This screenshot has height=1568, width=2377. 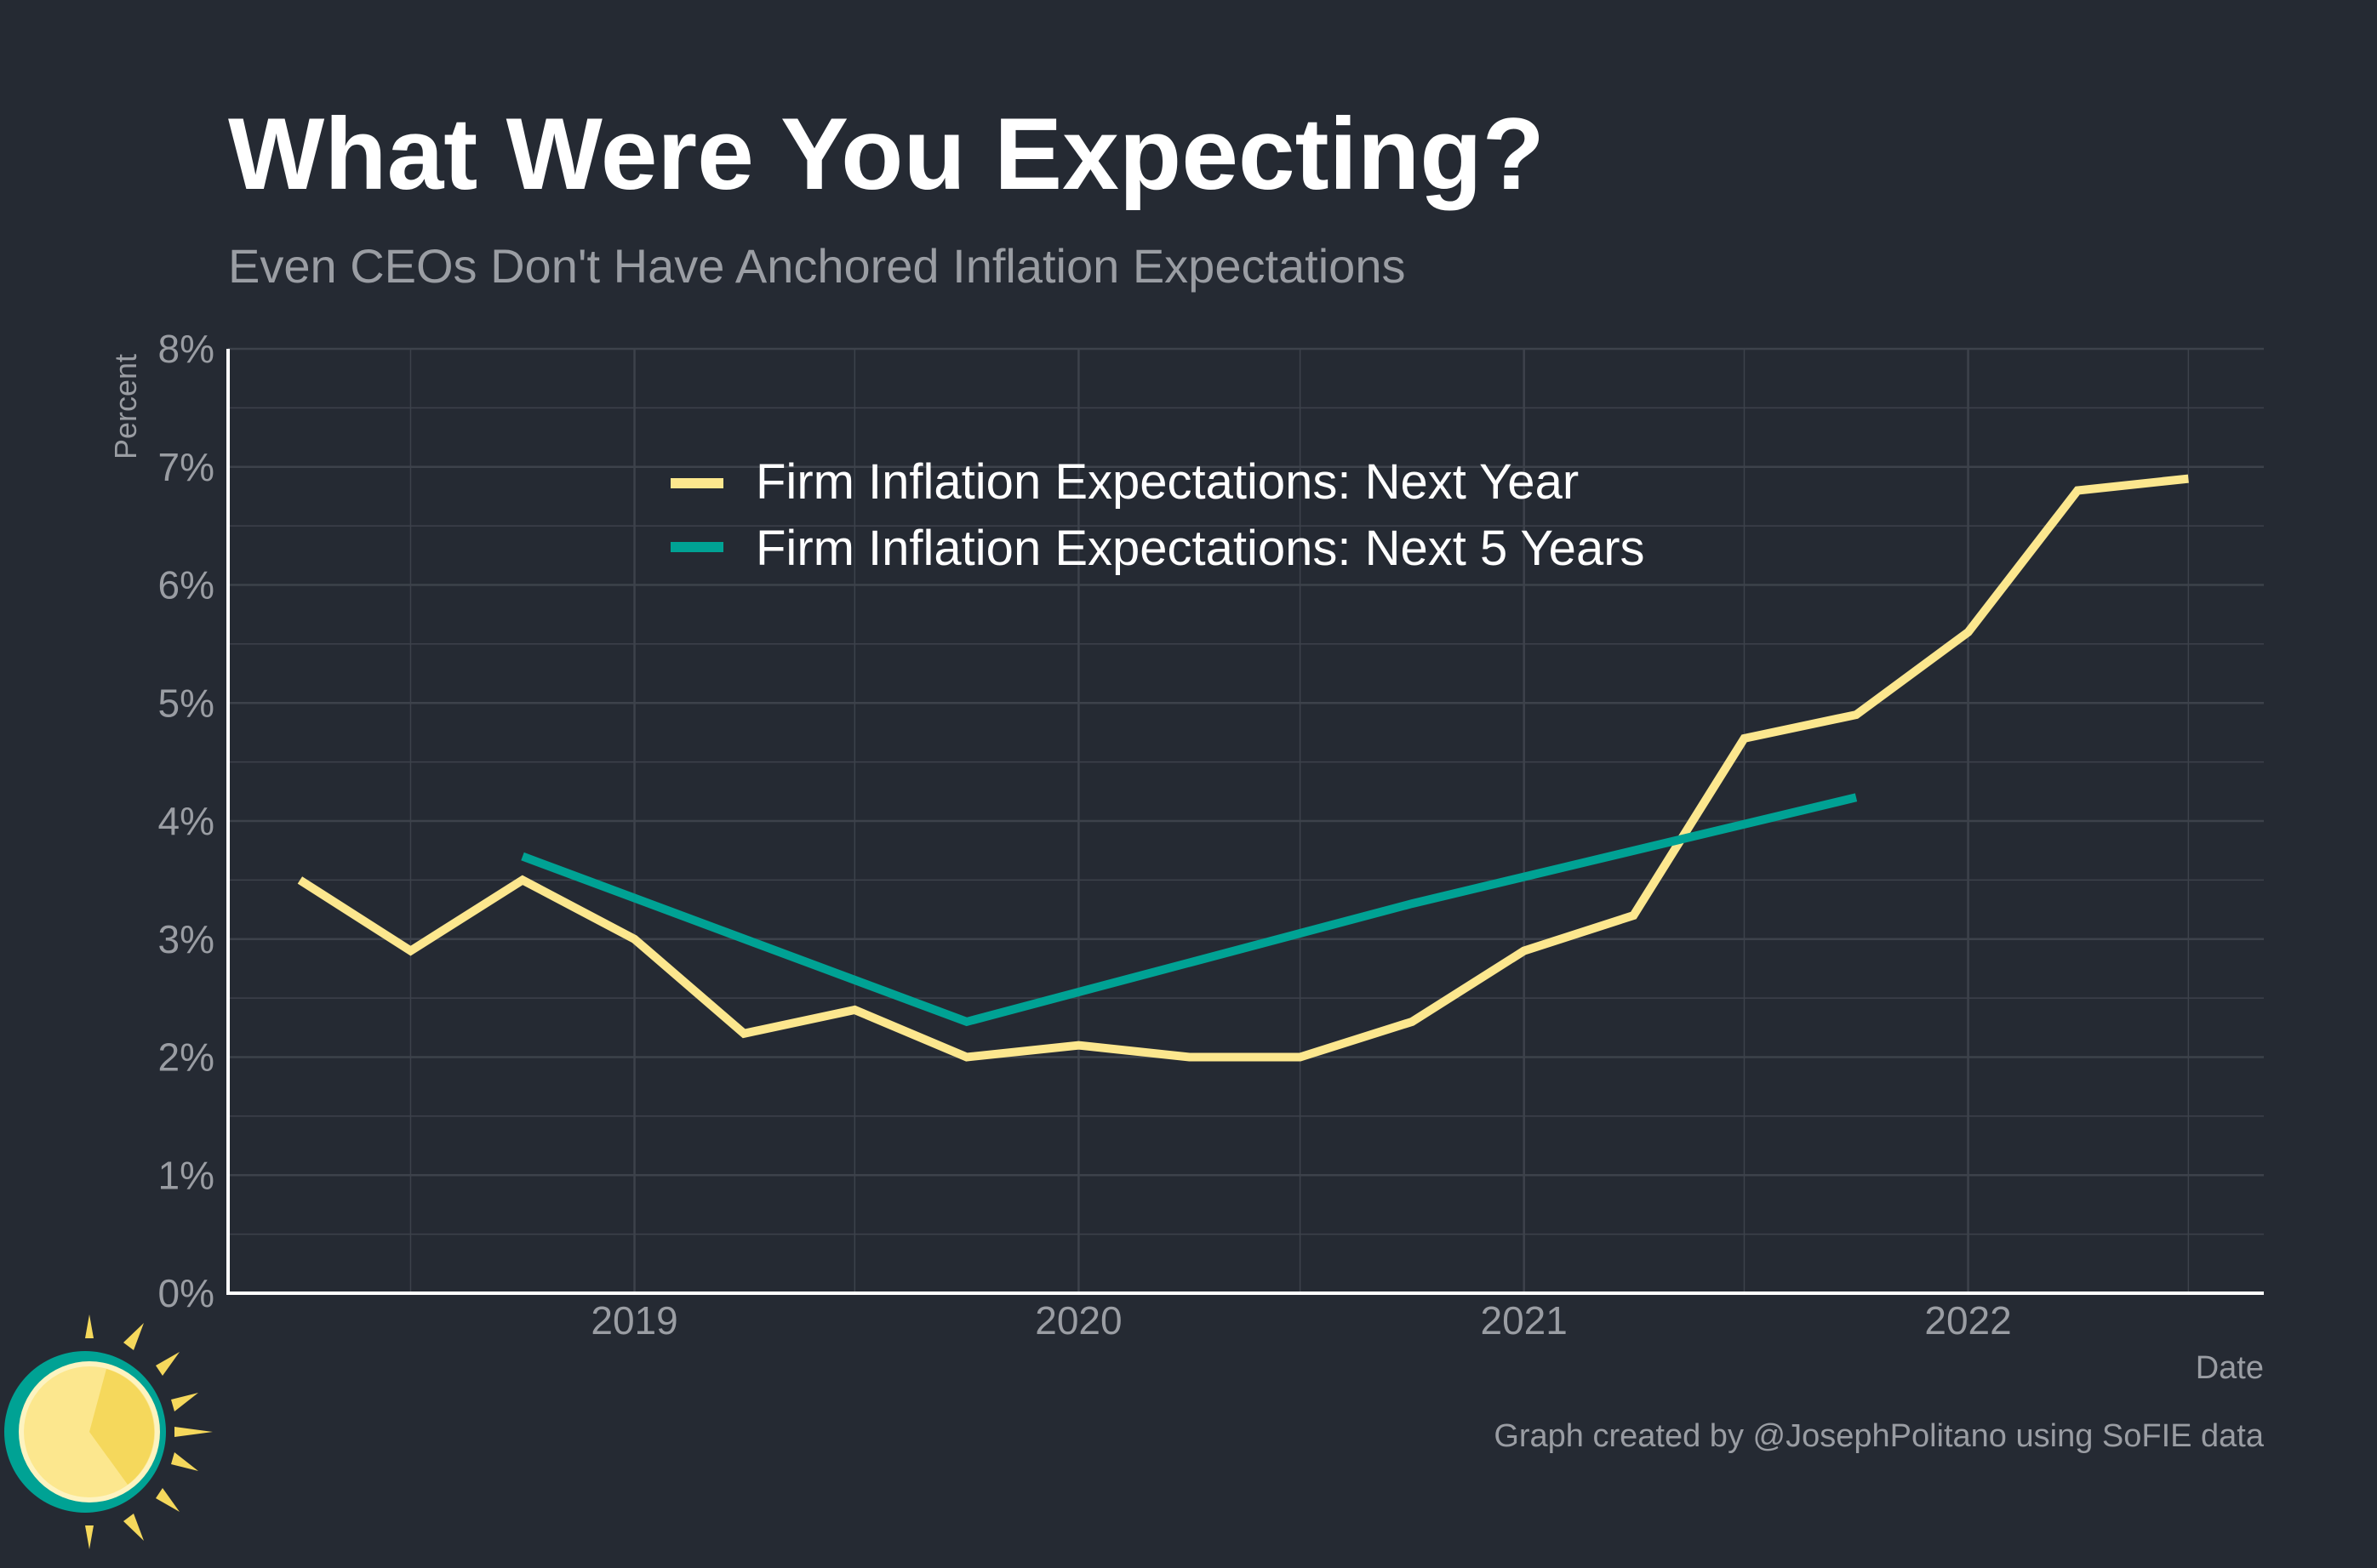 What do you see at coordinates (186, 1293) in the screenshot?
I see `y-tick-label: 0%` at bounding box center [186, 1293].